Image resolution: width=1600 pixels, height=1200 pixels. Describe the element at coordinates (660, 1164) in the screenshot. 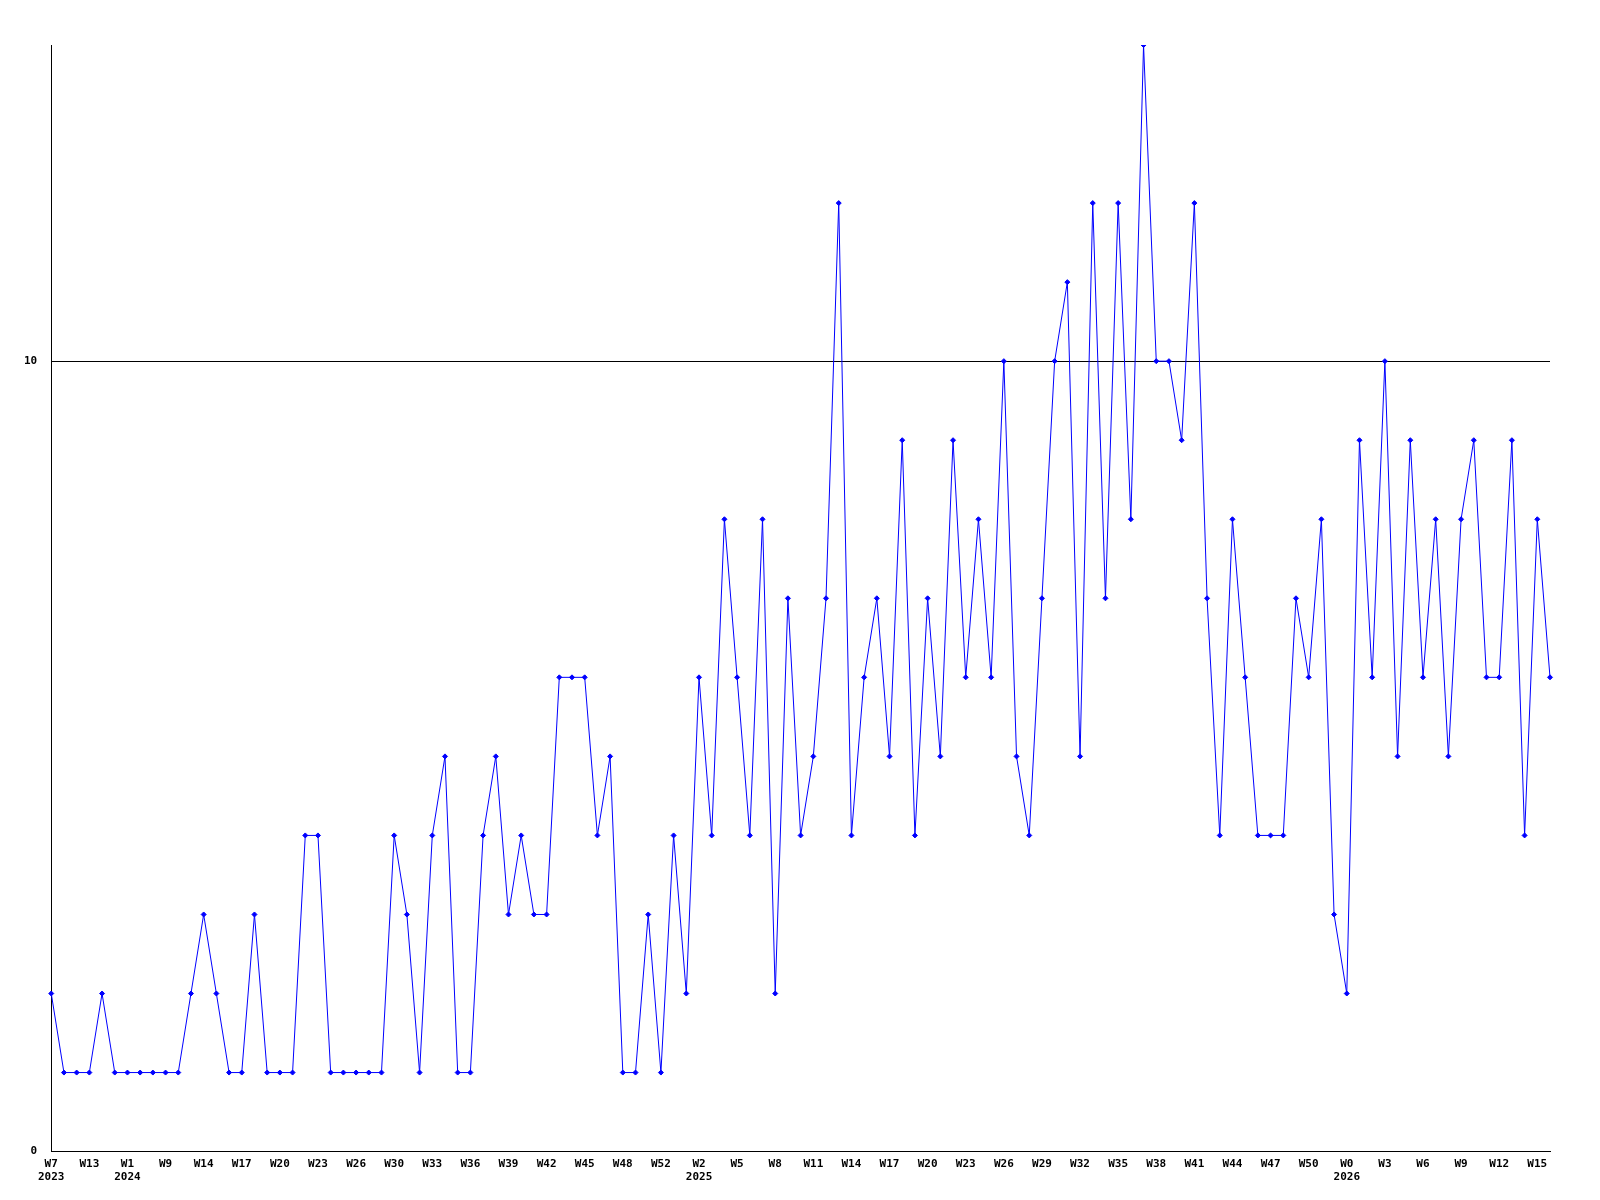

I see `x-tick-label: W52` at that location.